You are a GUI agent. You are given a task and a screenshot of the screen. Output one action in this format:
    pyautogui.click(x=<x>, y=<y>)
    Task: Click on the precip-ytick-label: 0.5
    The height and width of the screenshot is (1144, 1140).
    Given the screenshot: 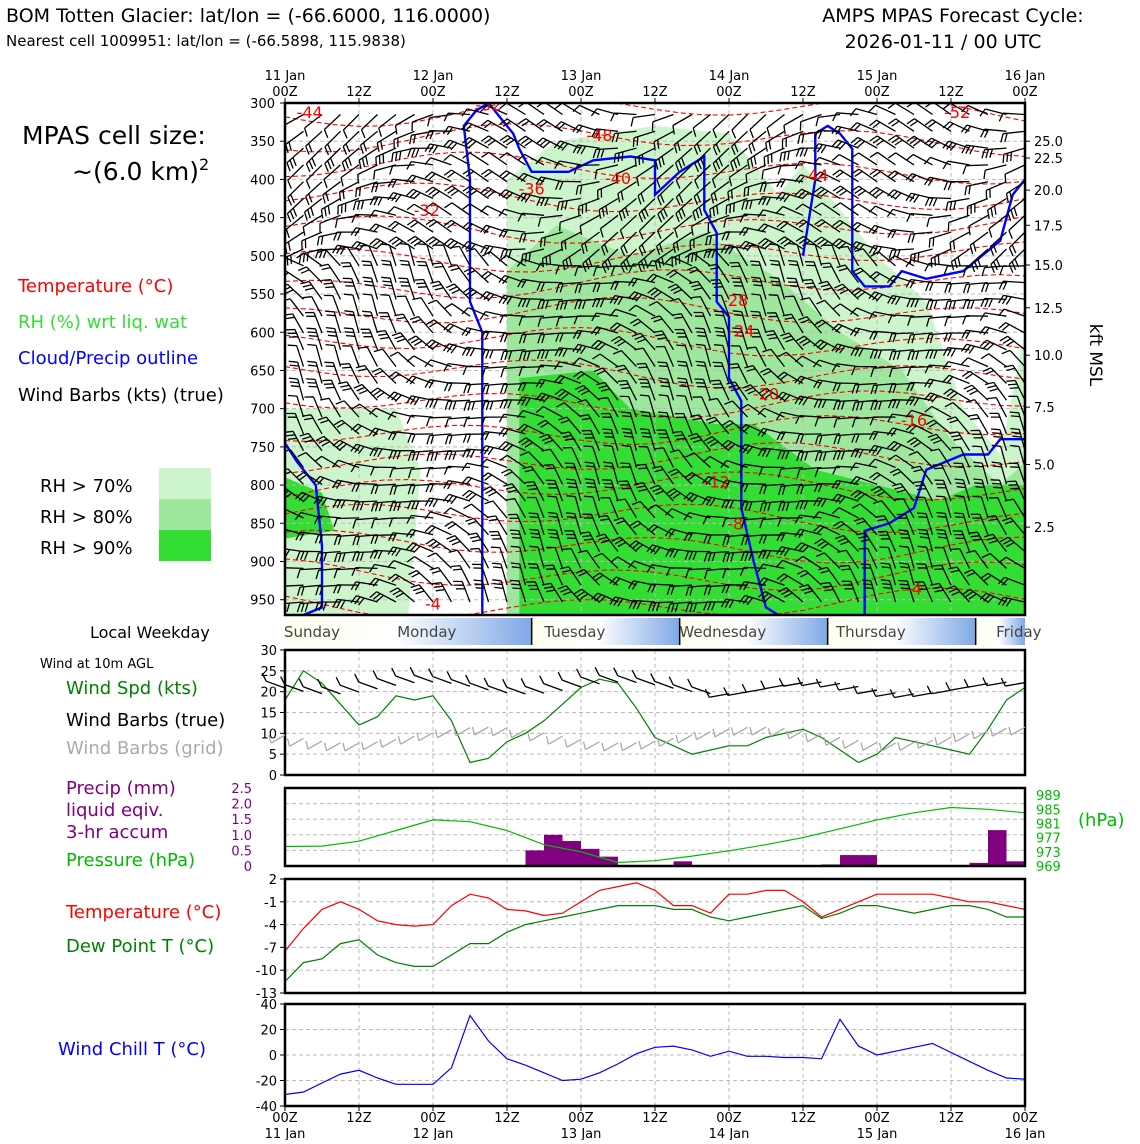 What is the action you would take?
    pyautogui.click(x=241, y=851)
    